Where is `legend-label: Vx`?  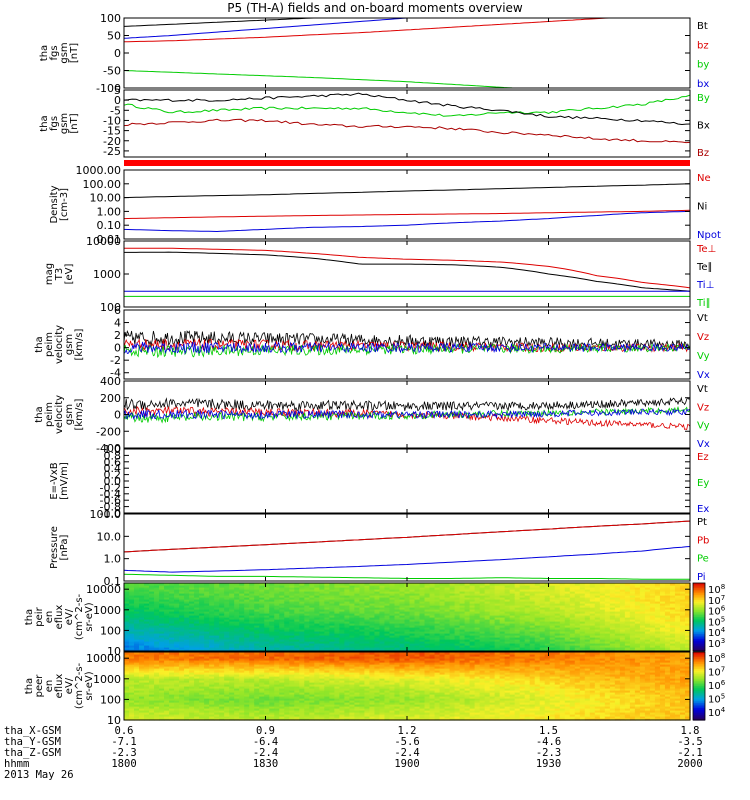 legend-label: Vx is located at coordinates (703, 375).